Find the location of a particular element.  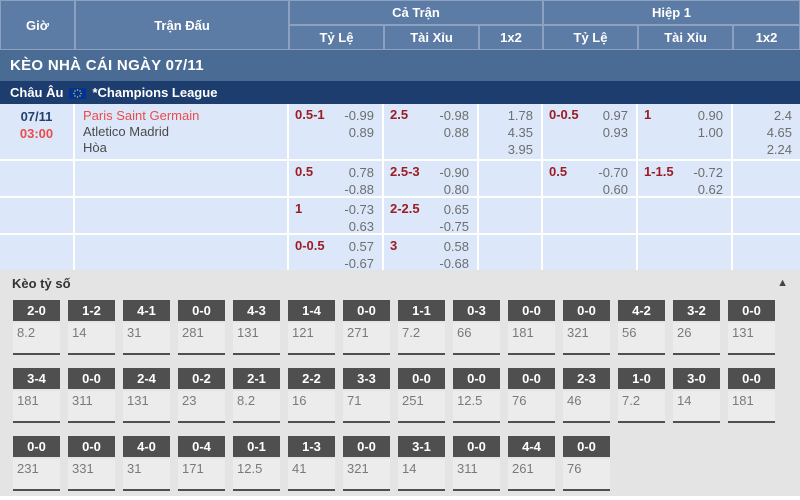

ft-hdp-cell: 0.5 0.78 -0.88 is located at coordinates (335, 179).